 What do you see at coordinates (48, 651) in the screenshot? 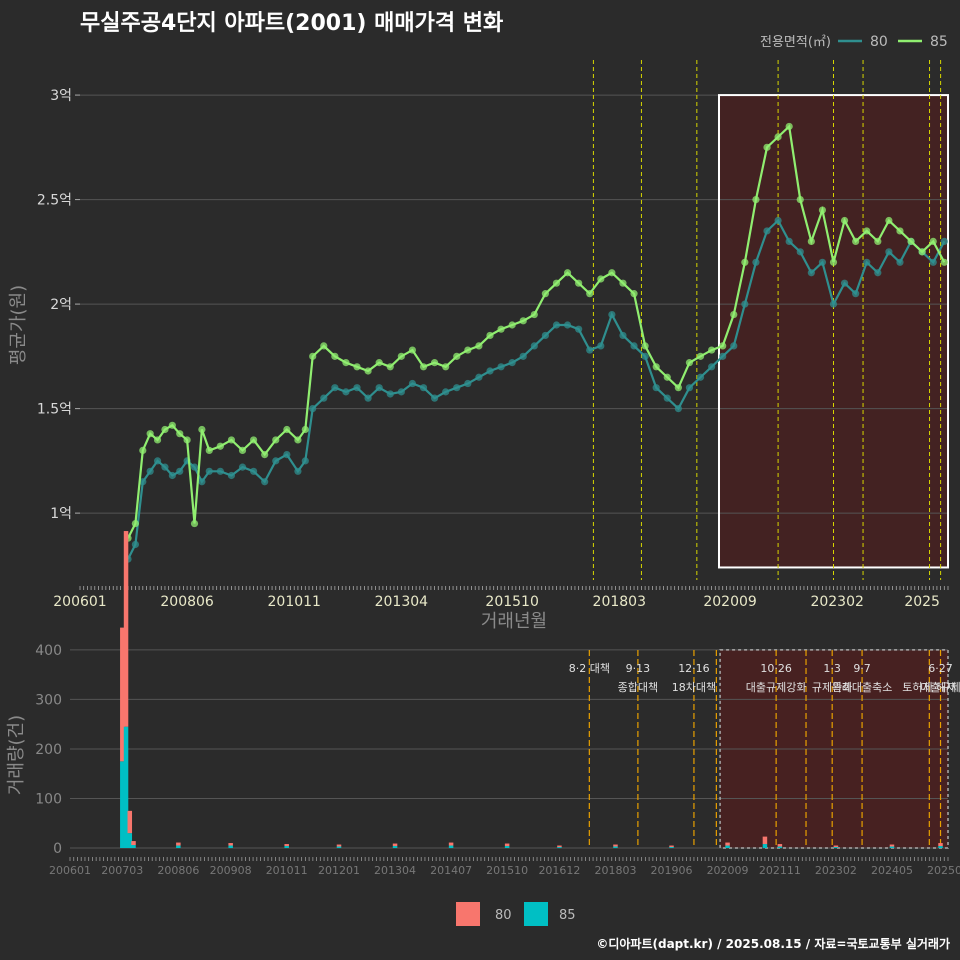
I see `bar-y-tick-label: 400` at bounding box center [48, 651].